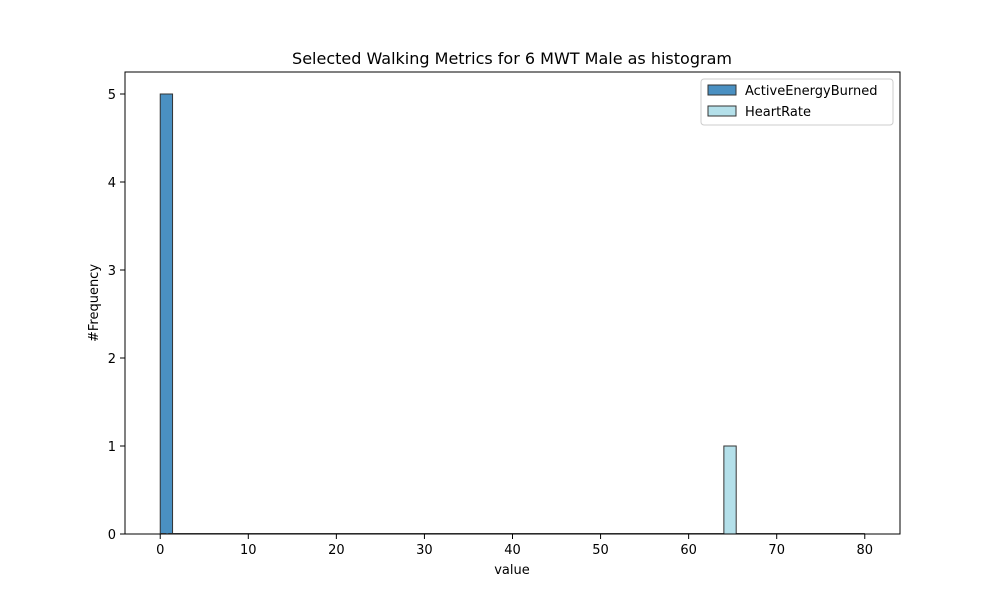 Image resolution: width=1000 pixels, height=600 pixels. What do you see at coordinates (424, 550) in the screenshot?
I see `x-tick-label: 30` at bounding box center [424, 550].